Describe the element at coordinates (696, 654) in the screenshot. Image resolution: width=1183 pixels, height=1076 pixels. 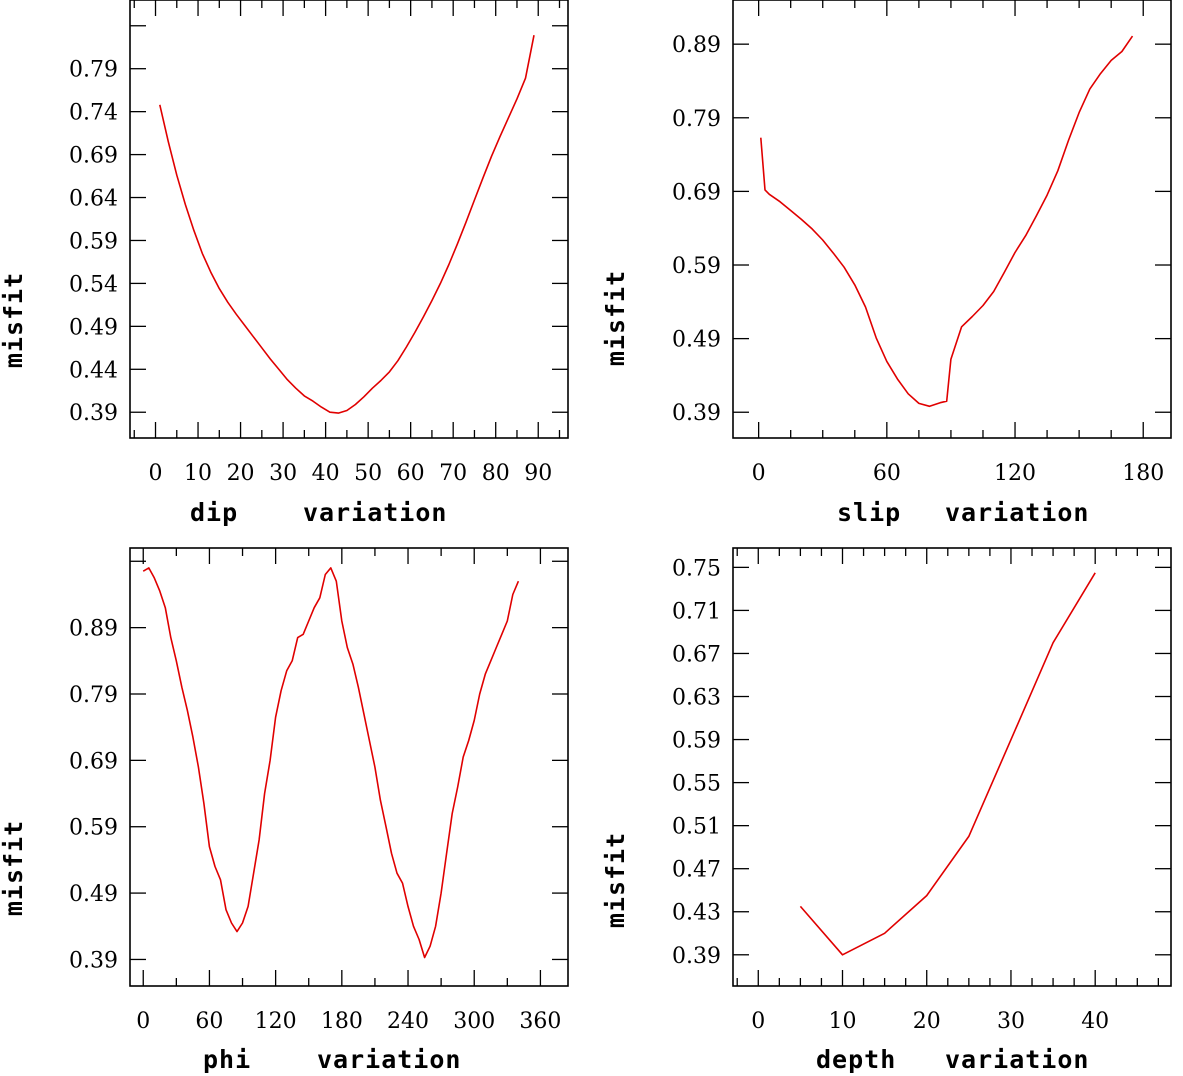
I see `y-tick-label: 0.67` at that location.